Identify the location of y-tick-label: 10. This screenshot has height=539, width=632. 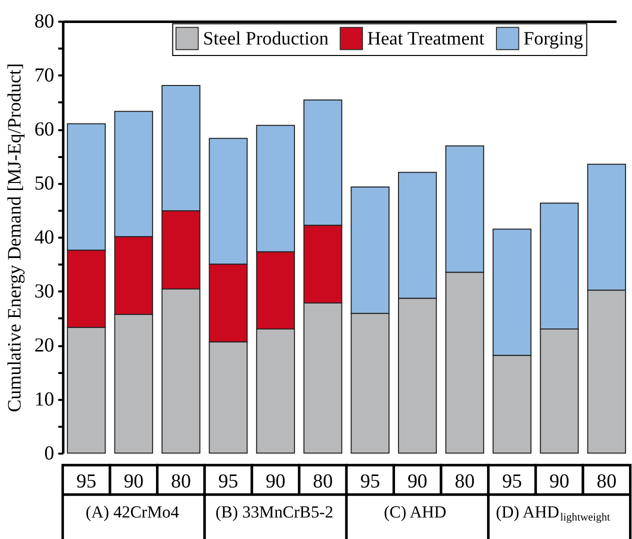
(44, 399).